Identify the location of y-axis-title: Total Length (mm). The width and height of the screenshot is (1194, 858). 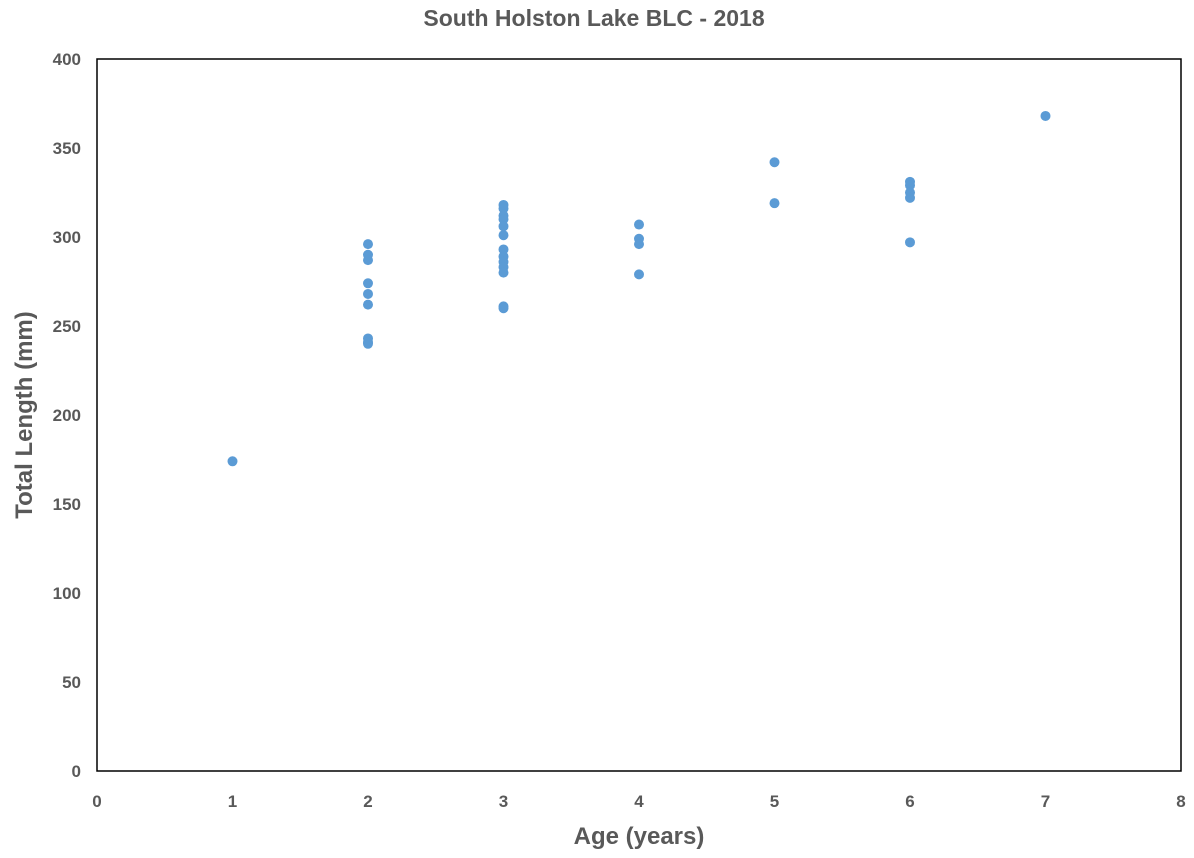
(24, 415).